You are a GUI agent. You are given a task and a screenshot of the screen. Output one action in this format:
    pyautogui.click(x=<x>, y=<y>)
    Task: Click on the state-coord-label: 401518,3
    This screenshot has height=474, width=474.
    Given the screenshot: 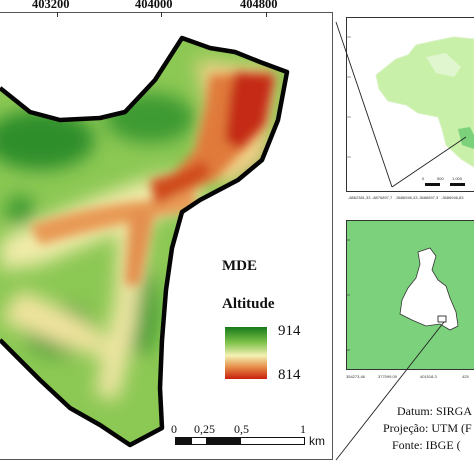 What is the action you would take?
    pyautogui.click(x=428, y=376)
    